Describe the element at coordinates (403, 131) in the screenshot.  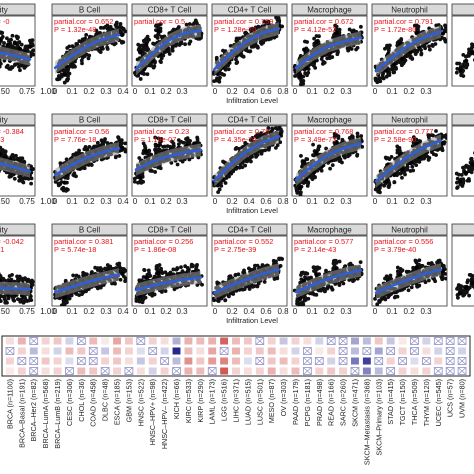
I see `partial-cor-label: partial.cor = 0.777` at that location.